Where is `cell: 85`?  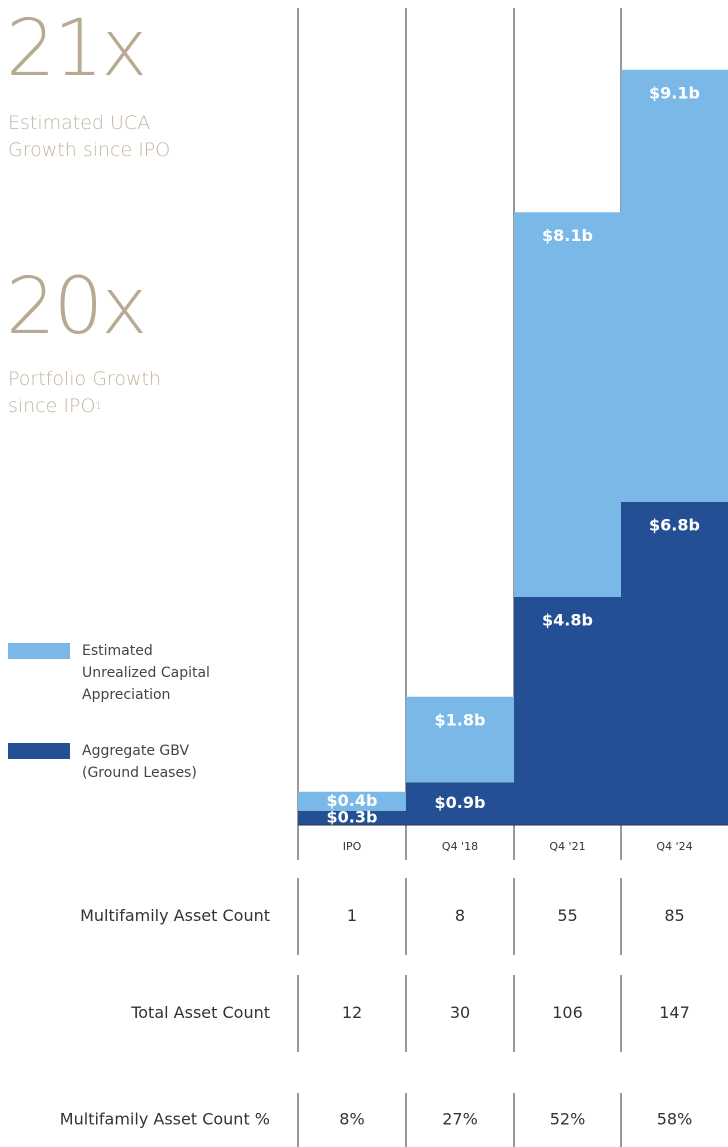
cell: 85 is located at coordinates (674, 915).